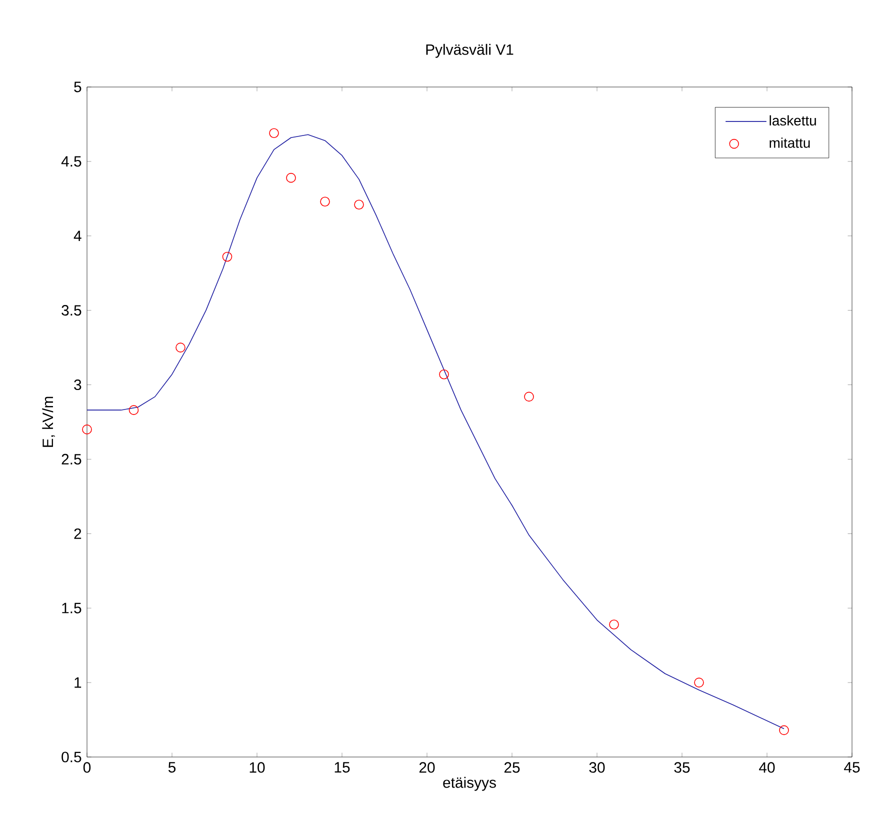 Image resolution: width=870 pixels, height=828 pixels. I want to click on y-tick-label: 3.5, so click(72, 310).